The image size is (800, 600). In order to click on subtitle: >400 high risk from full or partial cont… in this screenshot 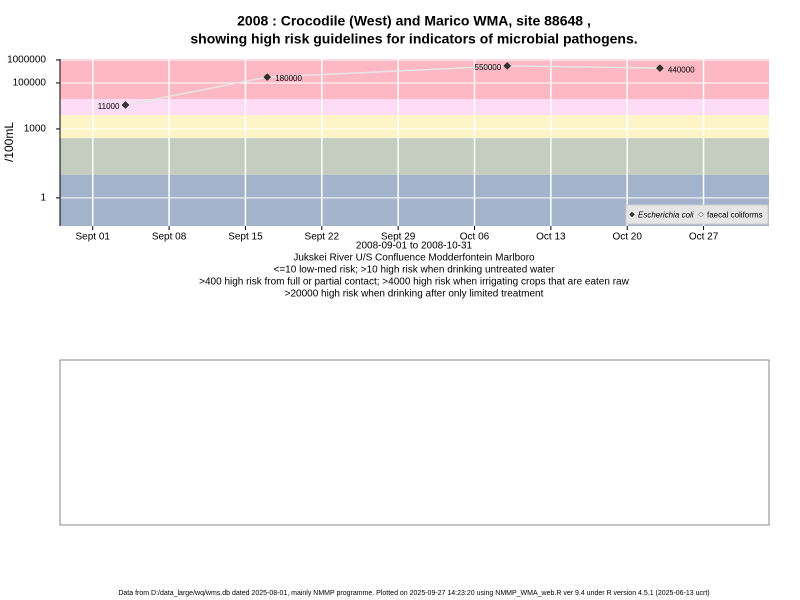, I will do `click(414, 282)`.